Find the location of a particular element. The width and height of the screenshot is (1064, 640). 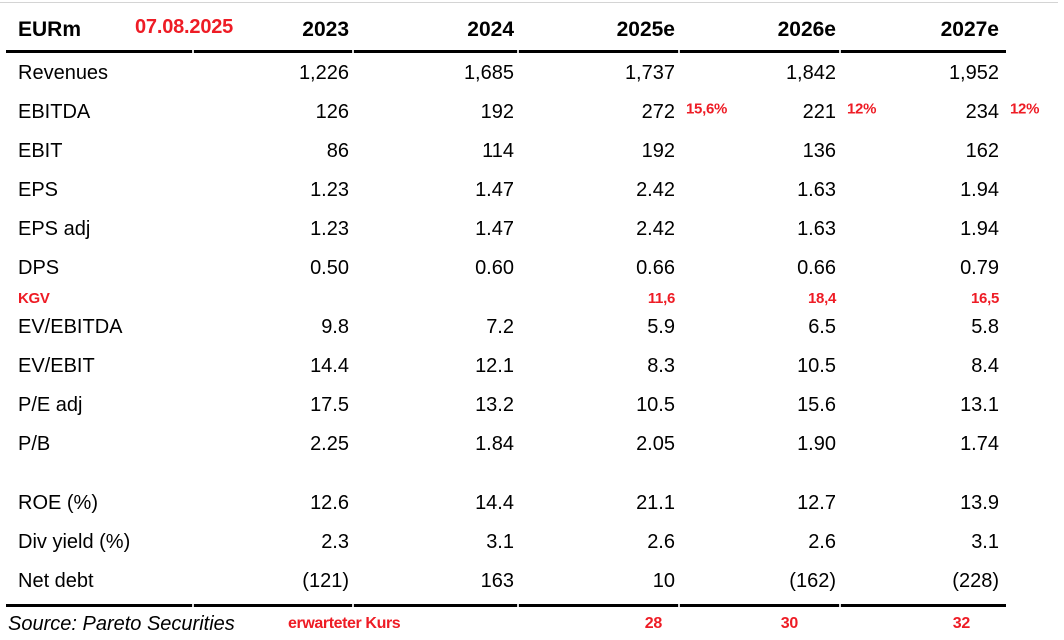

cell-value: 1.23 is located at coordinates (329, 190).